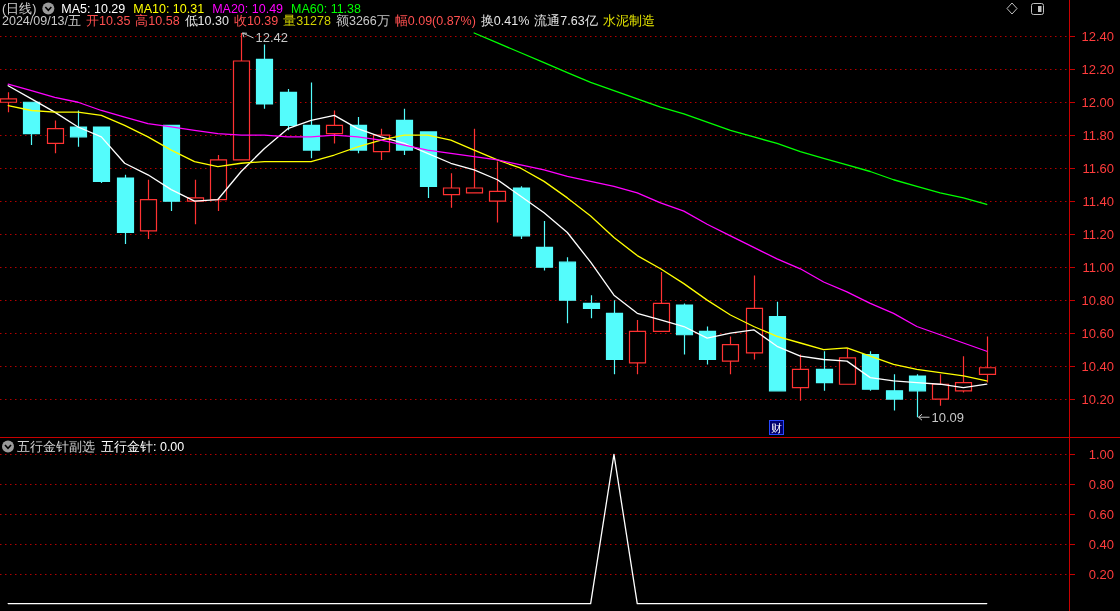 This screenshot has width=1120, height=611. Describe the element at coordinates (56, 447) in the screenshot. I see `title: 五行金针副选` at that location.